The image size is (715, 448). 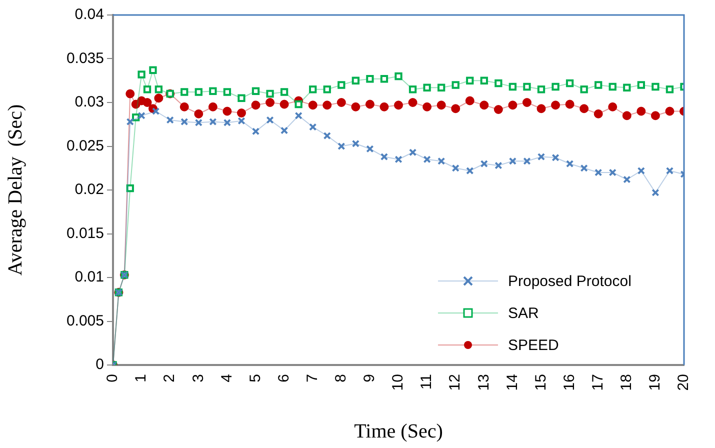 I want to click on x-tick-label: 8, so click(x=341, y=378).